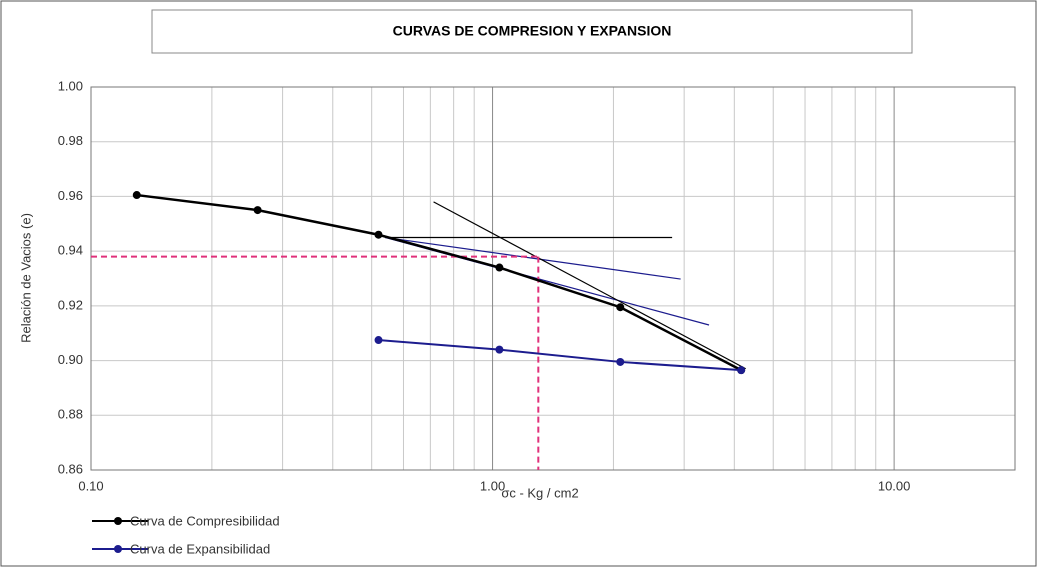 The height and width of the screenshot is (573, 1038). Describe the element at coordinates (70, 359) in the screenshot. I see `y-tick-label: 0.90` at that location.